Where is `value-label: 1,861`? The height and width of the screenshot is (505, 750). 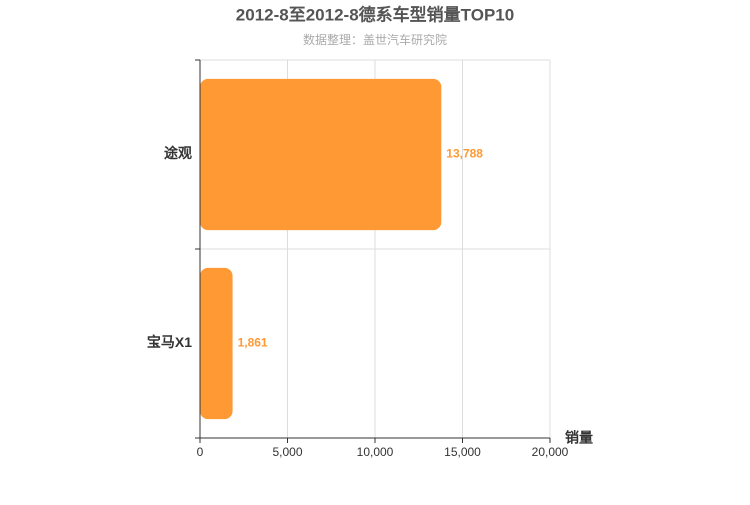
value-label: 1,861 is located at coordinates (253, 343).